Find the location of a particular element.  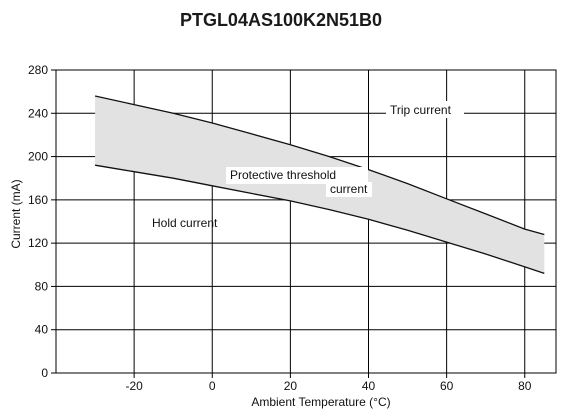

hold-current-label: Hold current is located at coordinates (185, 223).